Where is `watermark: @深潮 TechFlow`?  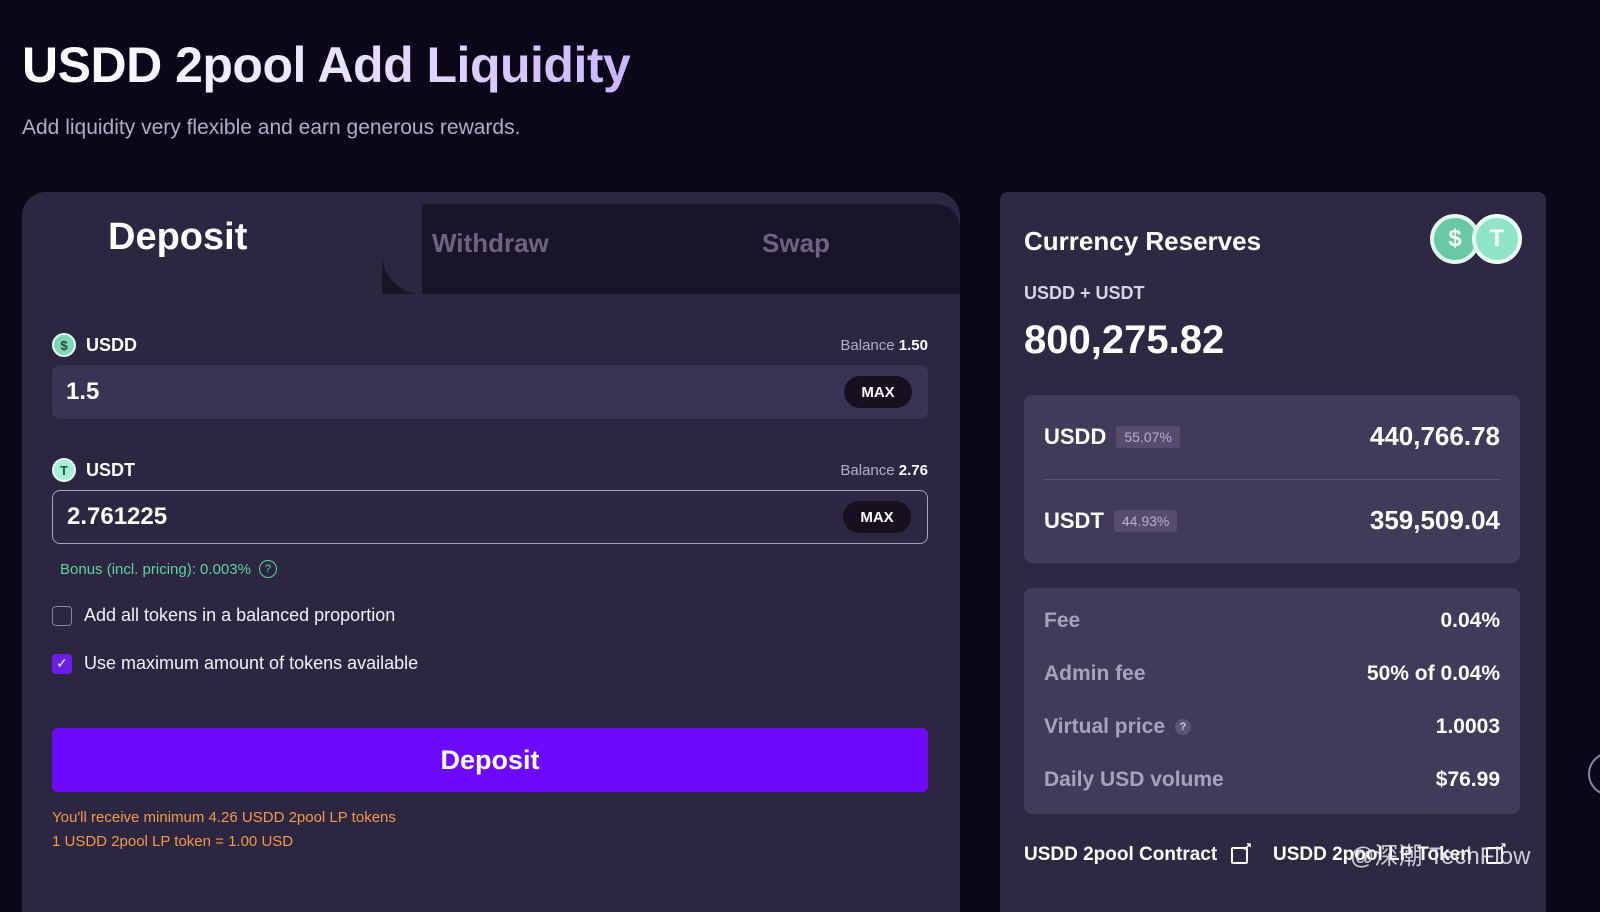 watermark: @深潮 TechFlow is located at coordinates (1440, 856).